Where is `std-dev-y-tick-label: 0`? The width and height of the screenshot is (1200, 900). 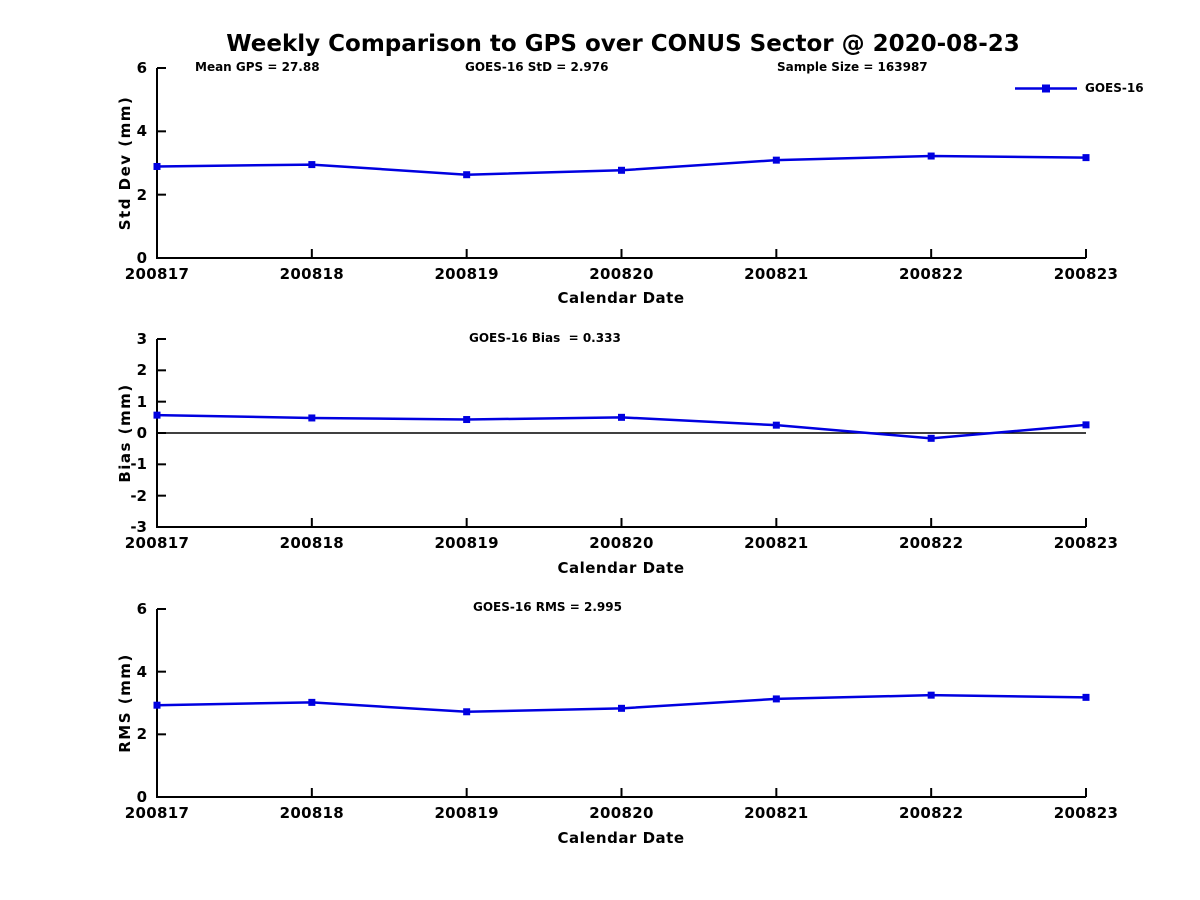
std-dev-y-tick-label: 0 is located at coordinates (141, 258).